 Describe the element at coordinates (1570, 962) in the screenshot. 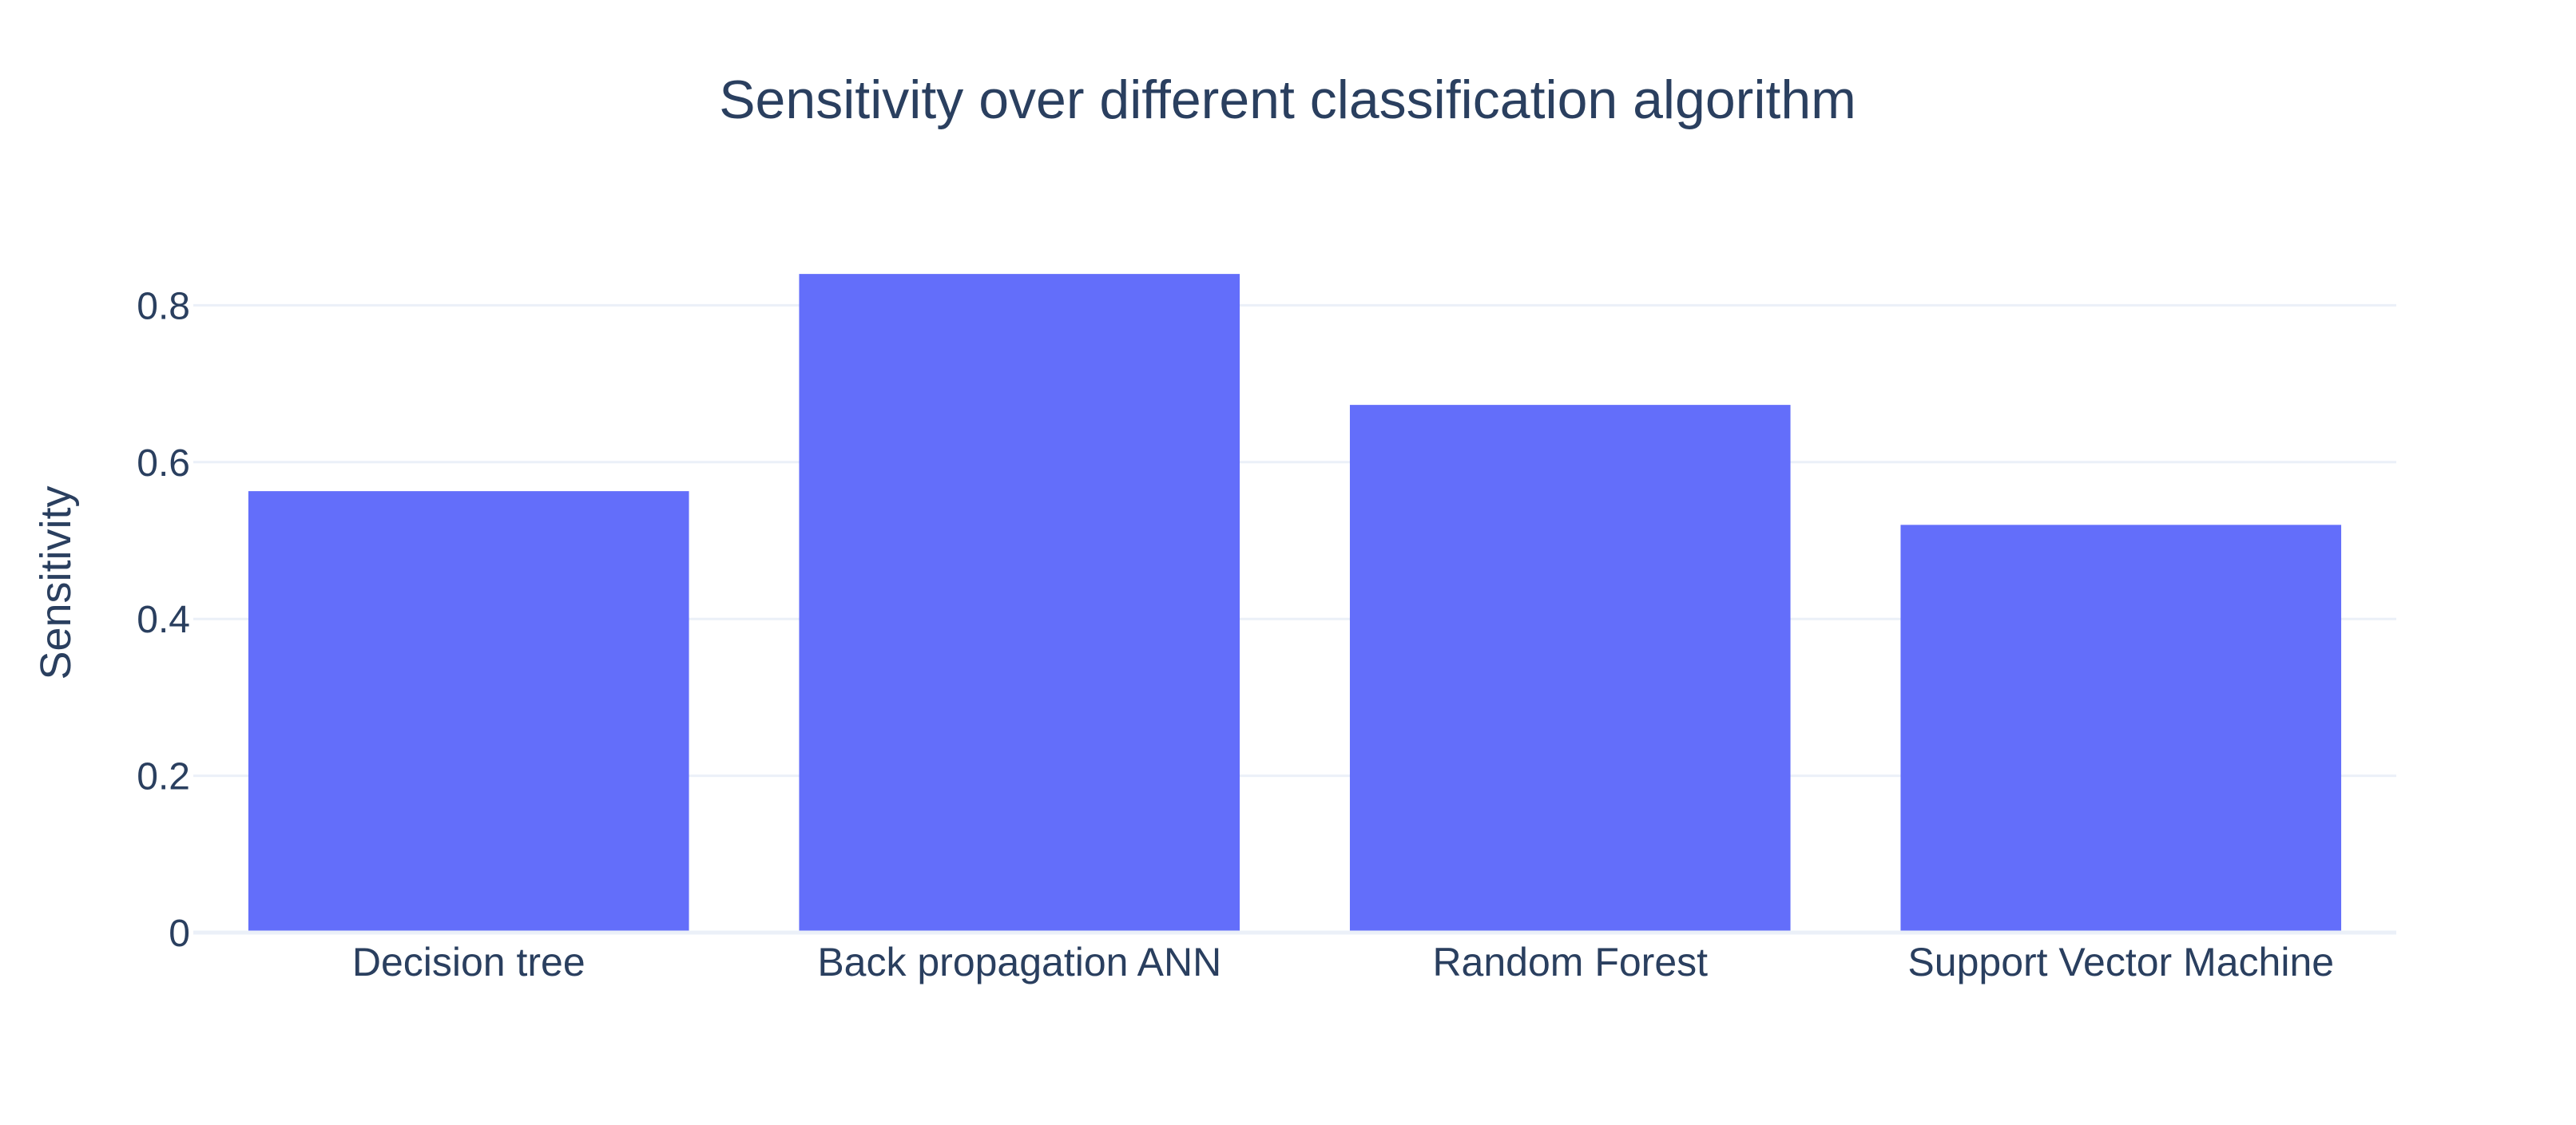

I see `x-tick-label: Random Forest` at that location.